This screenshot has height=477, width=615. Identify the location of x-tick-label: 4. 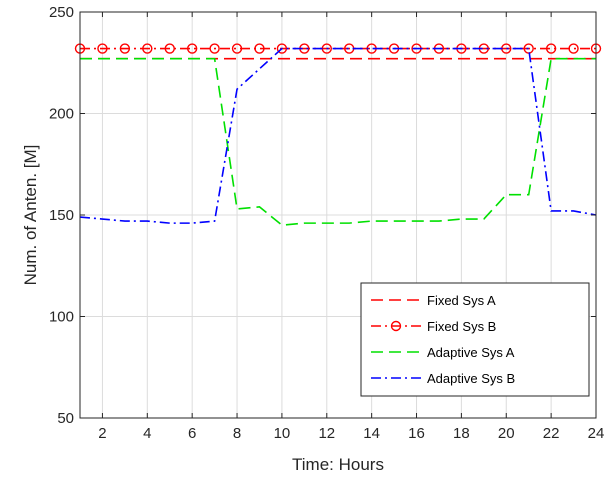
(147, 433).